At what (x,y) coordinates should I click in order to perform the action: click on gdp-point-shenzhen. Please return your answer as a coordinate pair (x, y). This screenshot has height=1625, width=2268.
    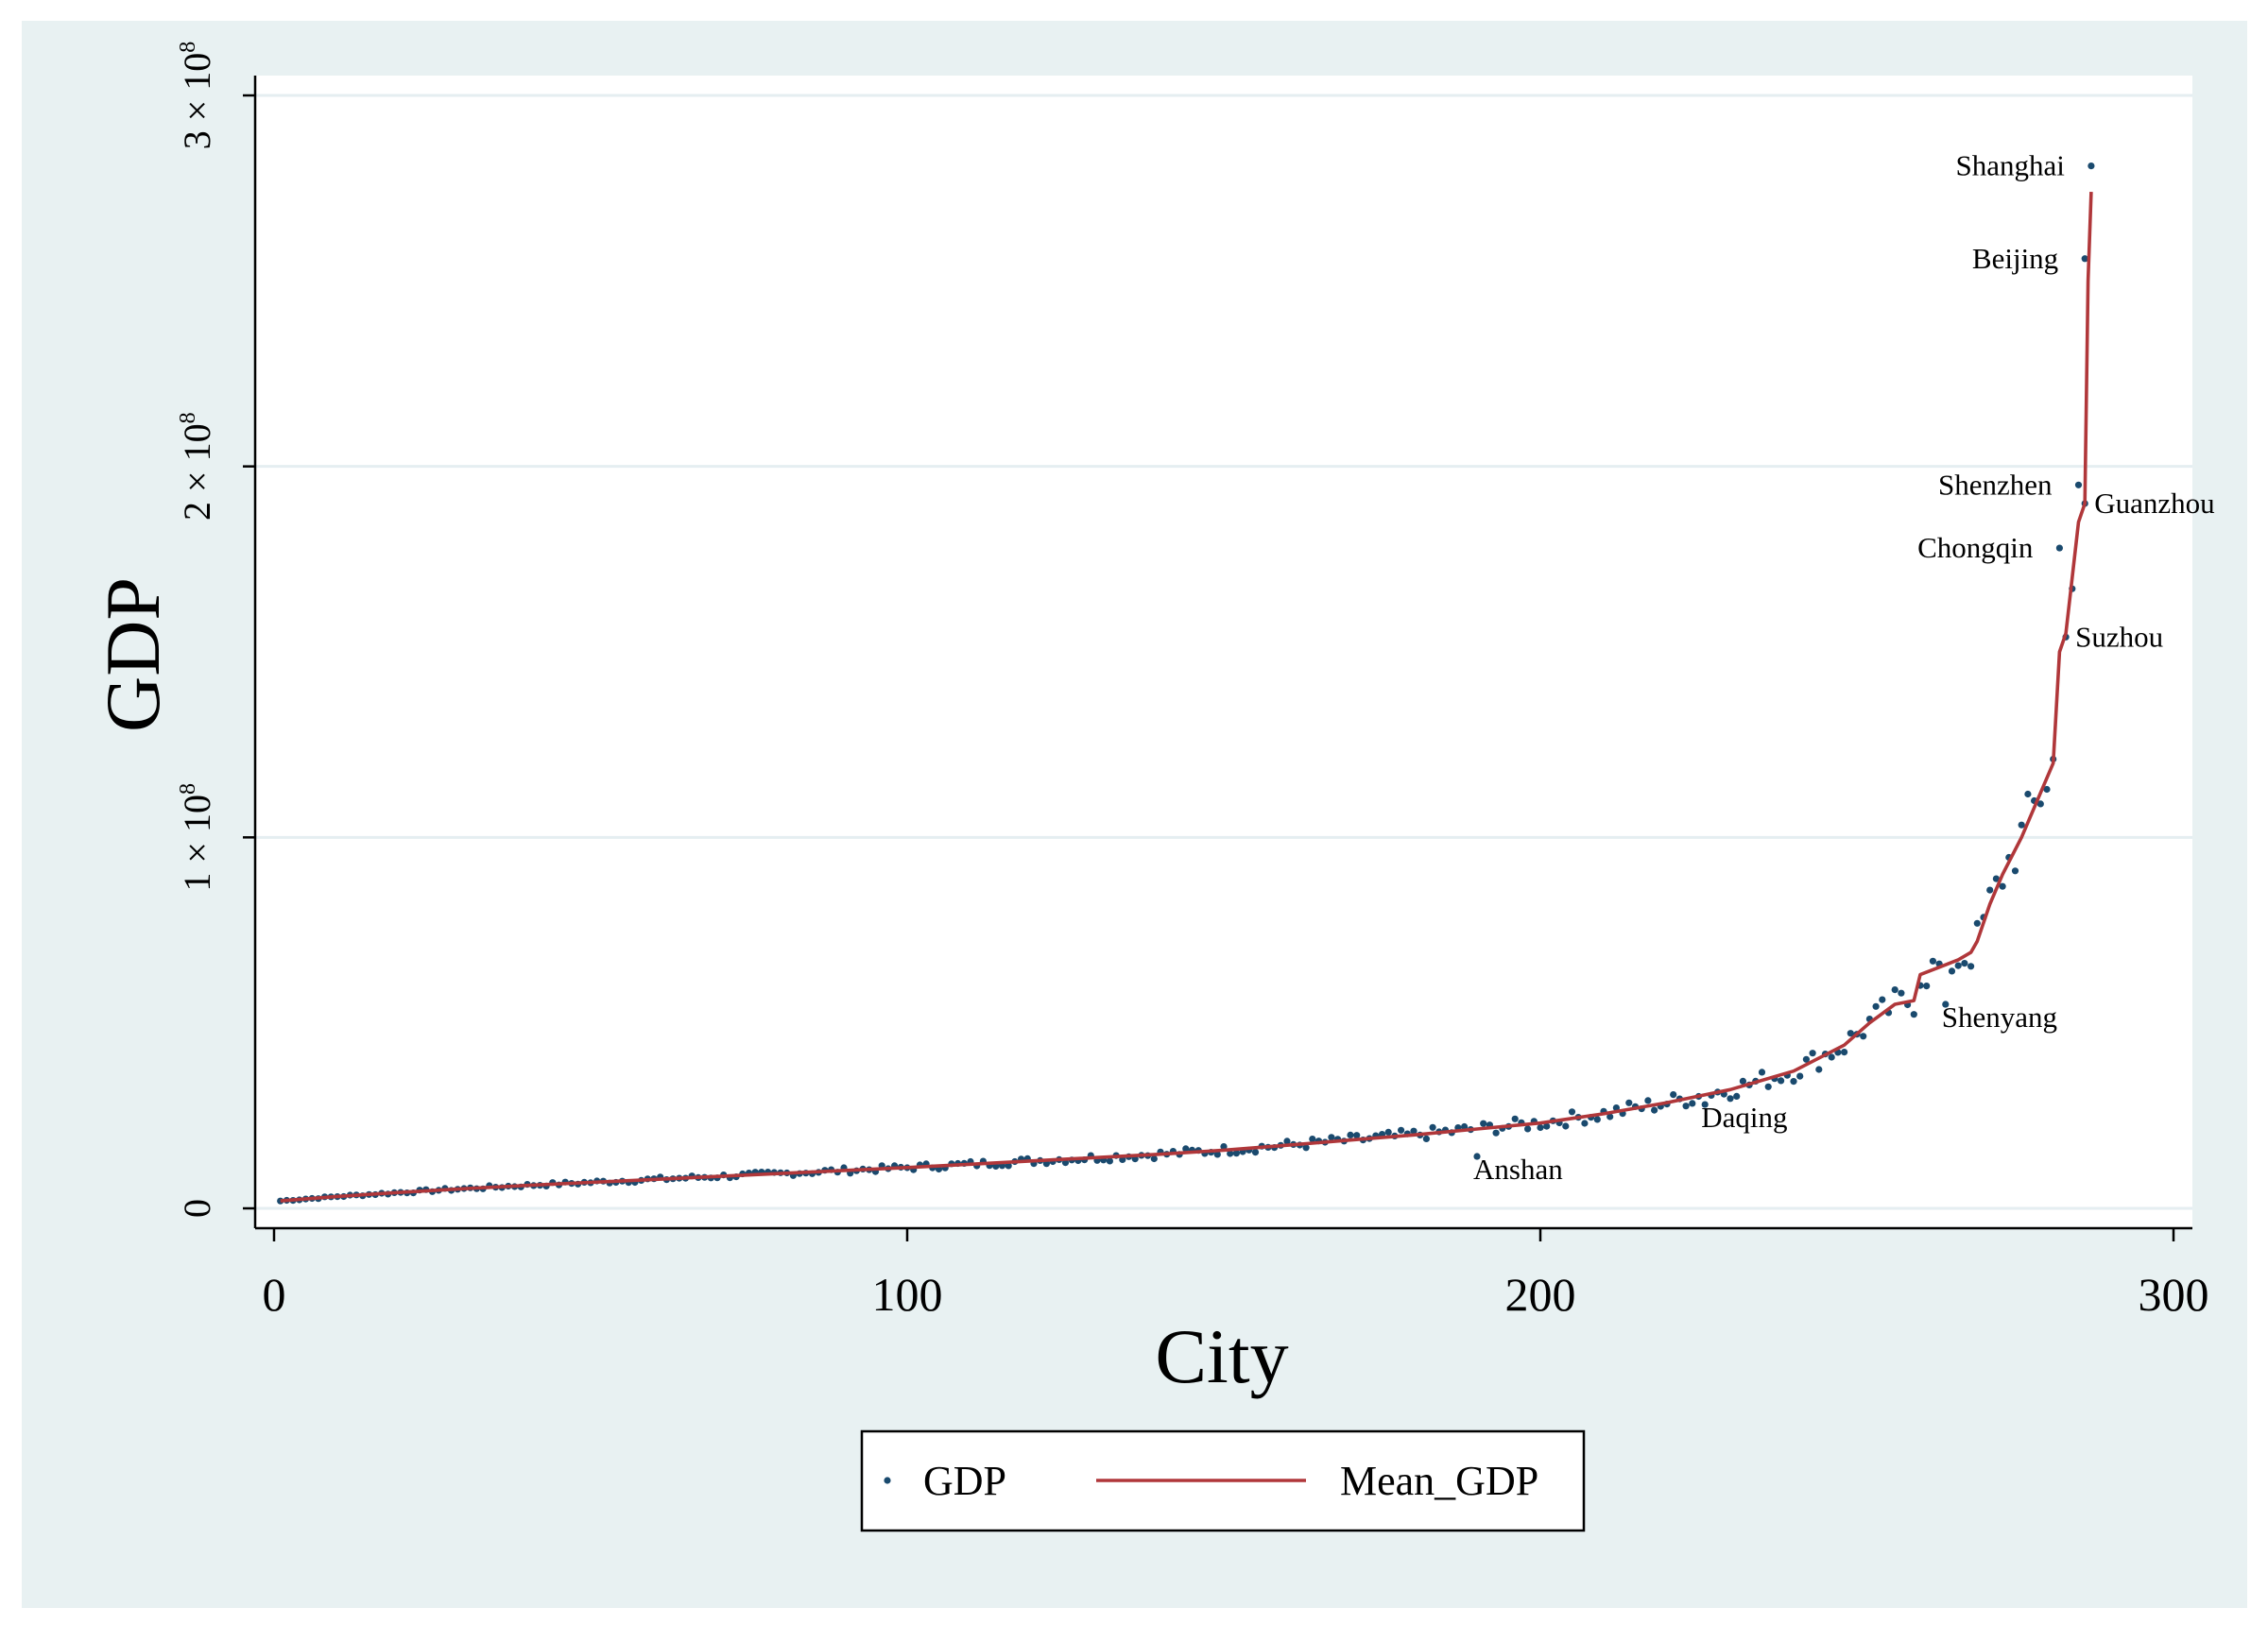
    Looking at the image, I should click on (2078, 485).